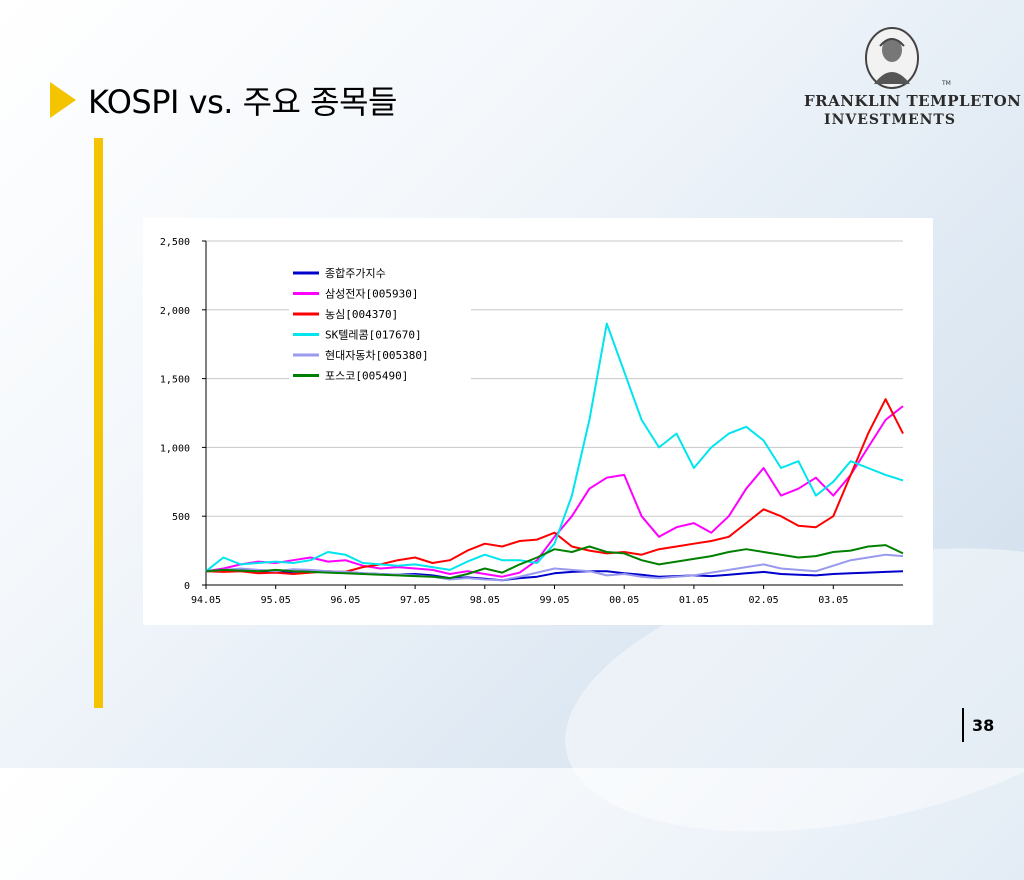 The height and width of the screenshot is (880, 1024). I want to click on y-tick-label: 0, so click(187, 586).